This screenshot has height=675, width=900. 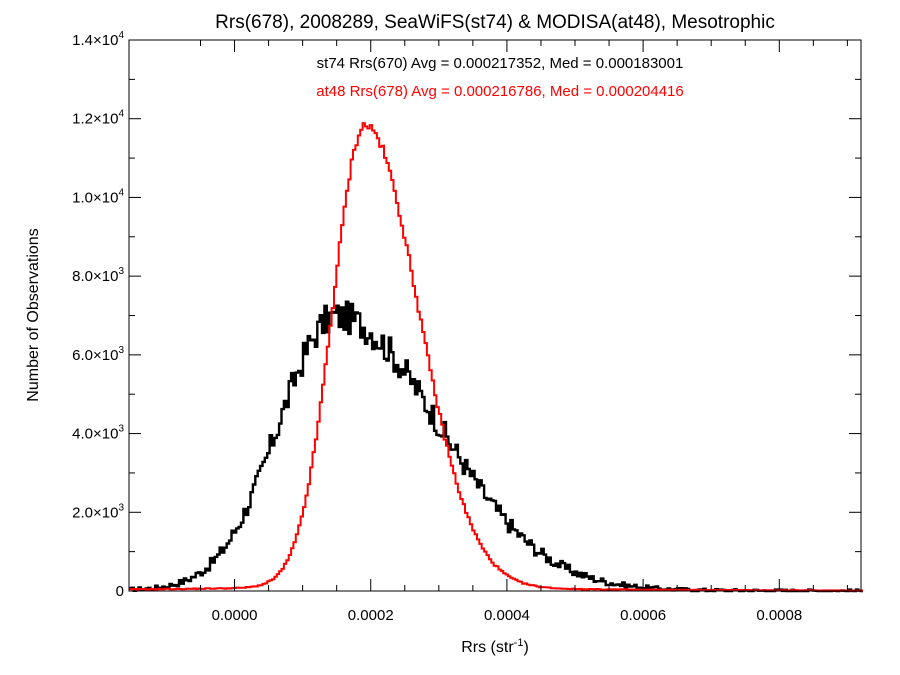 What do you see at coordinates (779, 615) in the screenshot?
I see `x-tick-label: 0.0008` at bounding box center [779, 615].